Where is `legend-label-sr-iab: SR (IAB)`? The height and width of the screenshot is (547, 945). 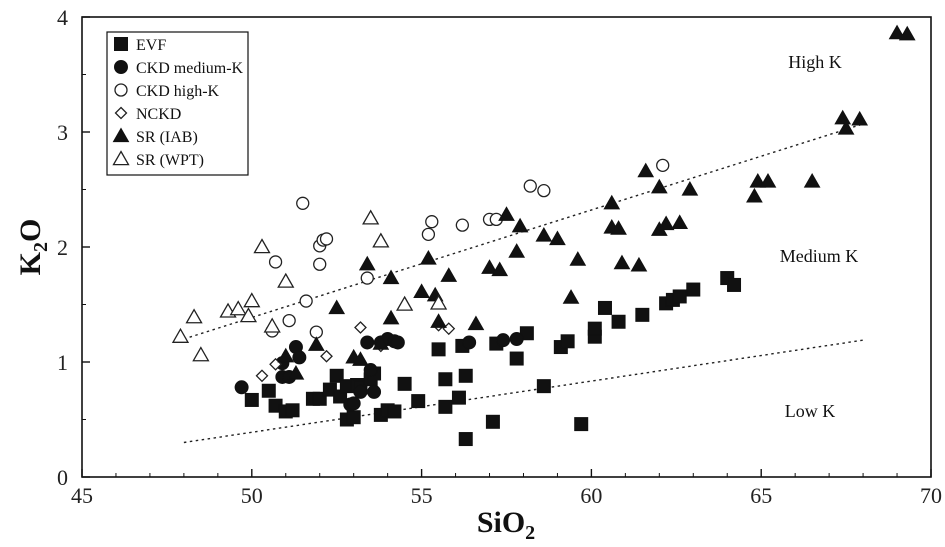 legend-label-sr-iab: SR (IAB) is located at coordinates (167, 137).